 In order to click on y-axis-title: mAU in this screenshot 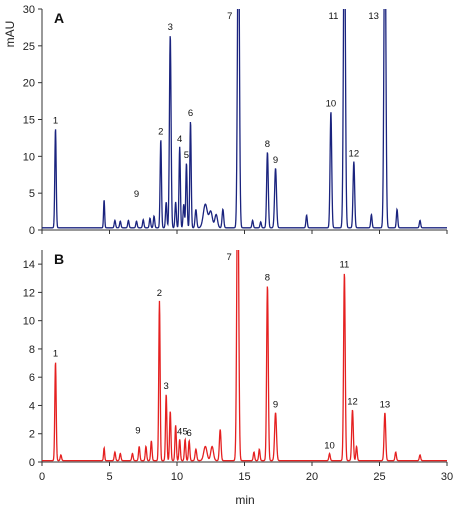, I will do `click(10, 34)`.